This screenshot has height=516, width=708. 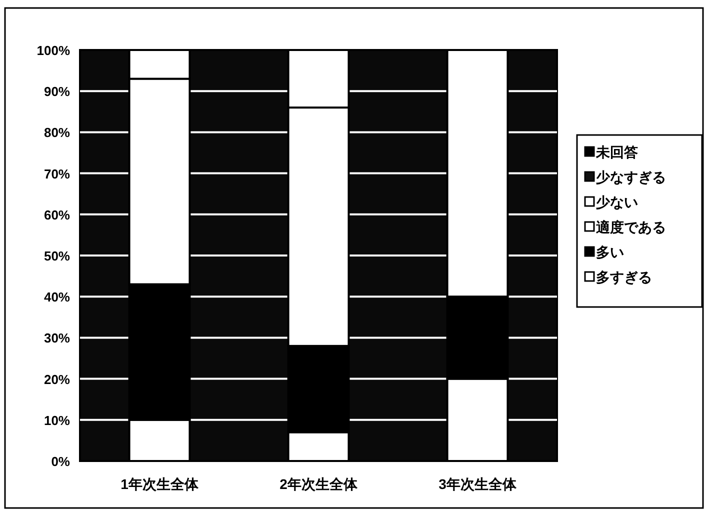 I want to click on y-tick-label: 50%, so click(x=57, y=256).